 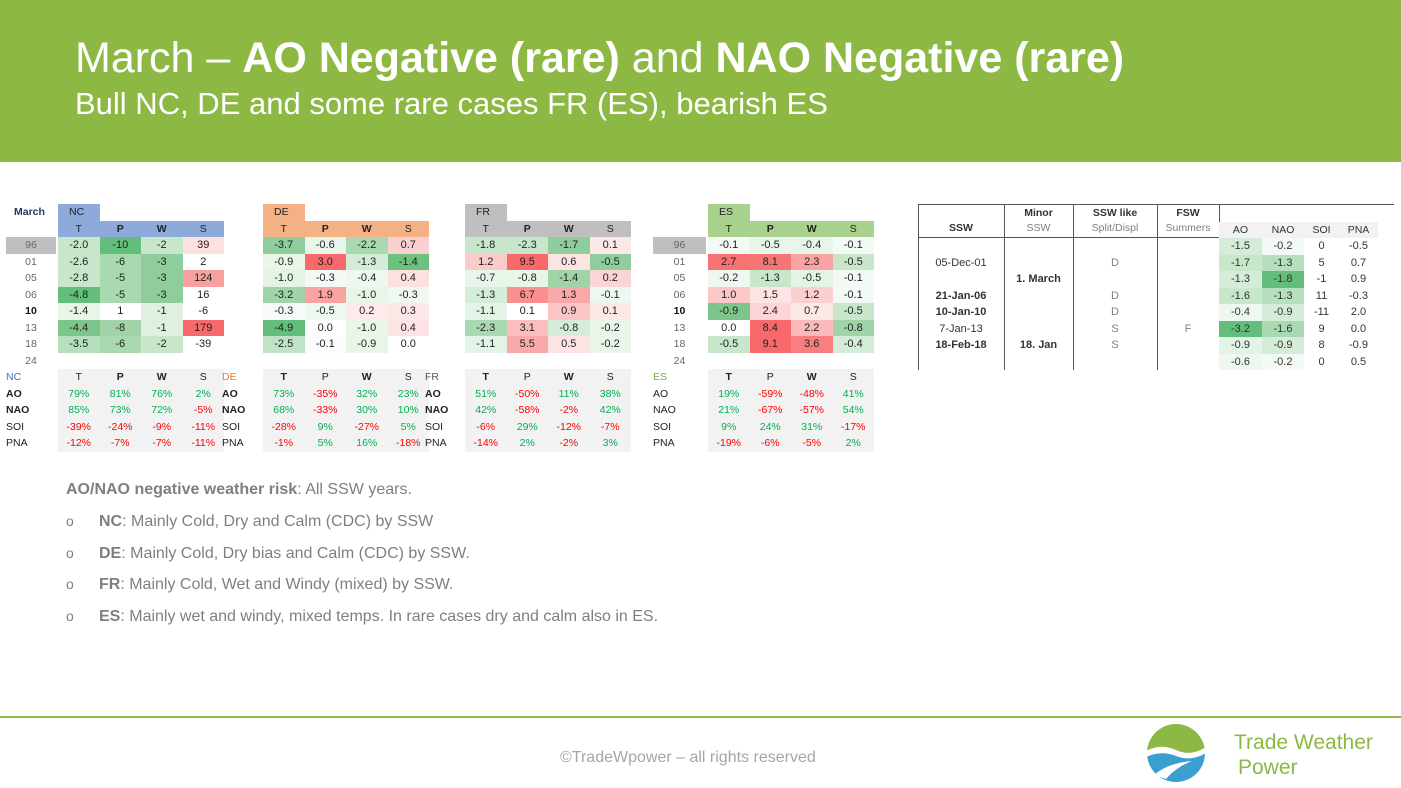 I want to click on data-cell: 3.0, so click(x=325, y=261).